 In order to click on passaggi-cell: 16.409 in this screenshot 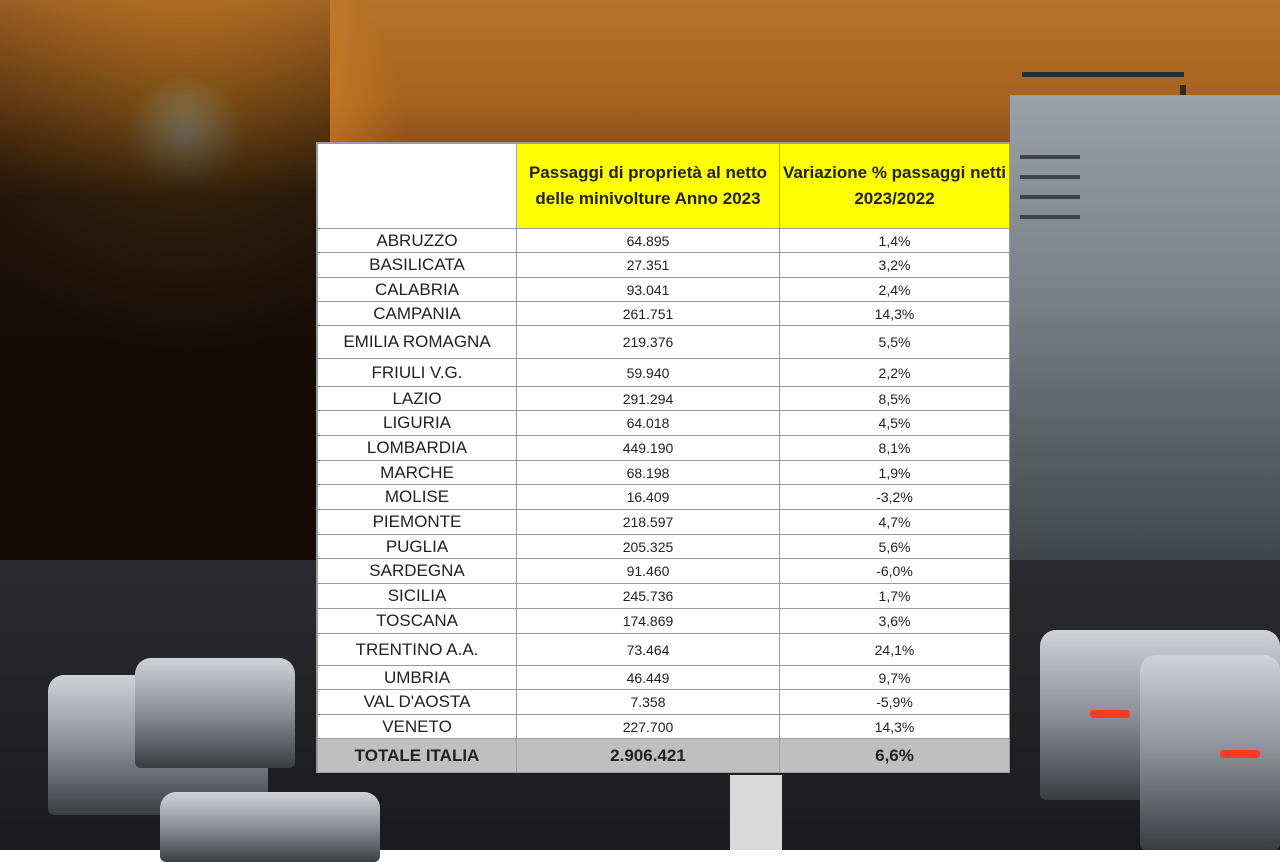, I will do `click(648, 497)`.